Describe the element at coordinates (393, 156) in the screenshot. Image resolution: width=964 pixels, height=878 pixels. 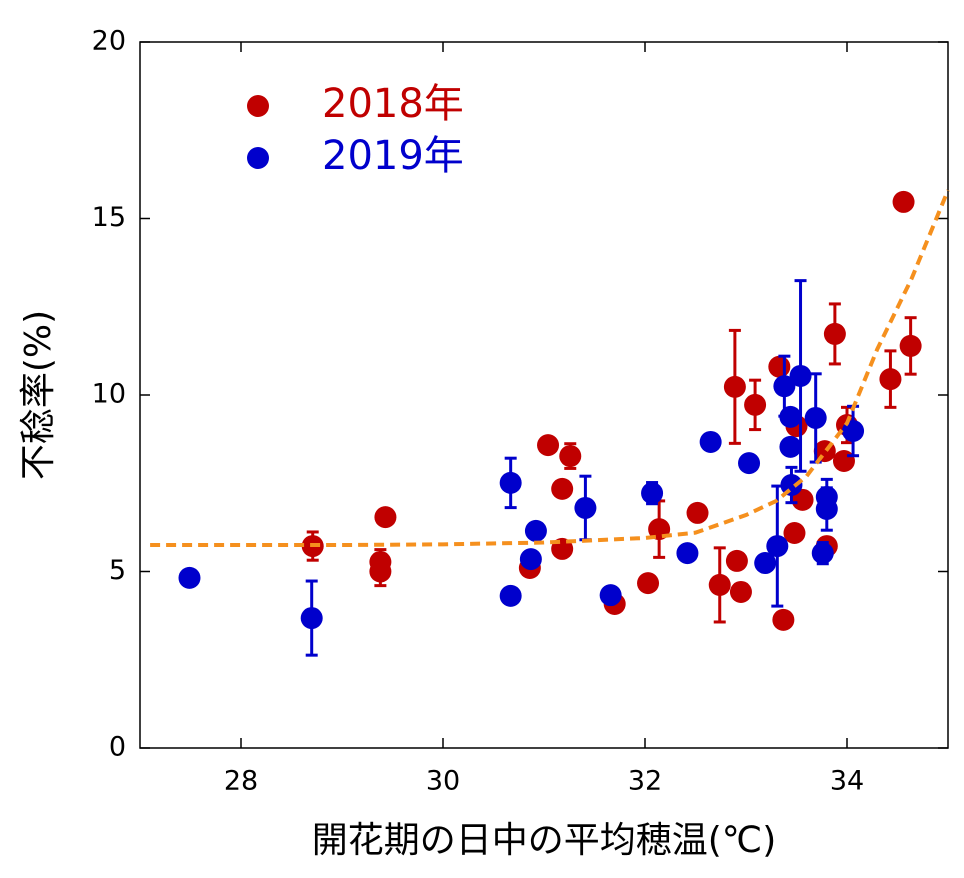
I see `legend-label: 2019年` at that location.